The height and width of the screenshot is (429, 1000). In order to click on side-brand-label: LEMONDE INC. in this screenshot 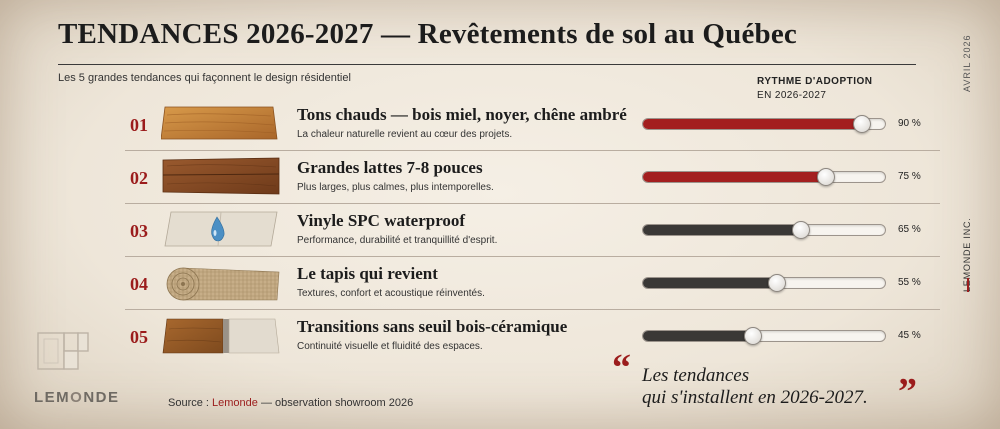, I will do `click(967, 254)`.